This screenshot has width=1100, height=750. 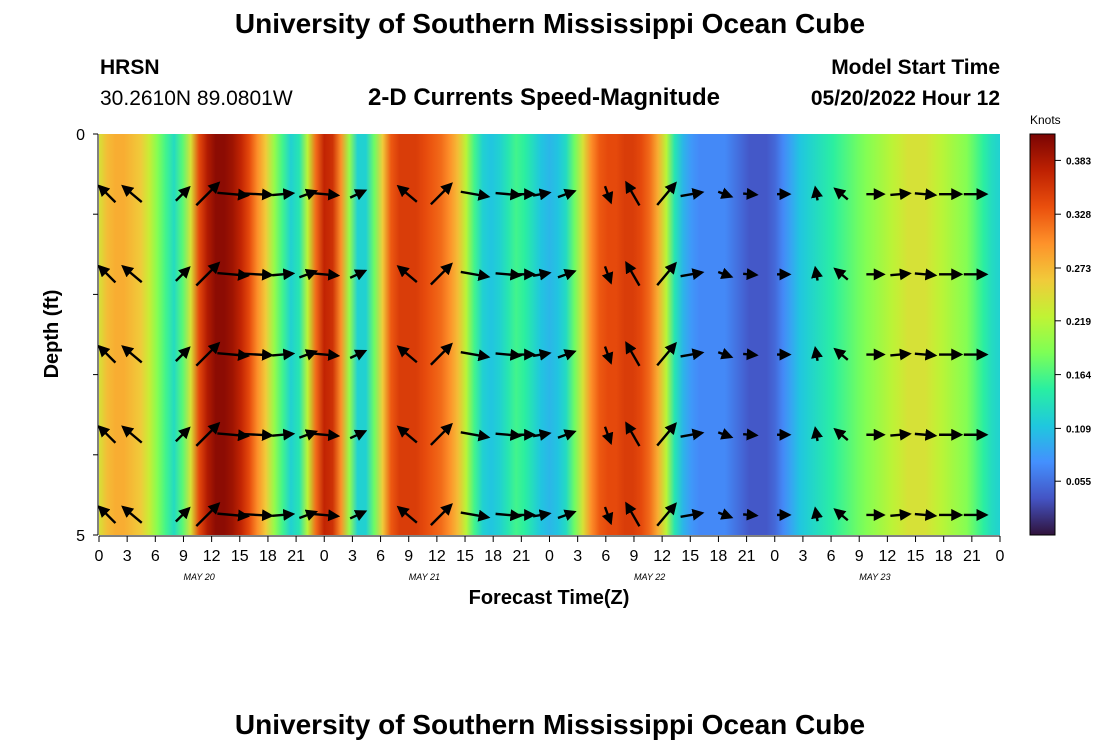 What do you see at coordinates (130, 67) in the screenshot?
I see `station-code: HRSN` at bounding box center [130, 67].